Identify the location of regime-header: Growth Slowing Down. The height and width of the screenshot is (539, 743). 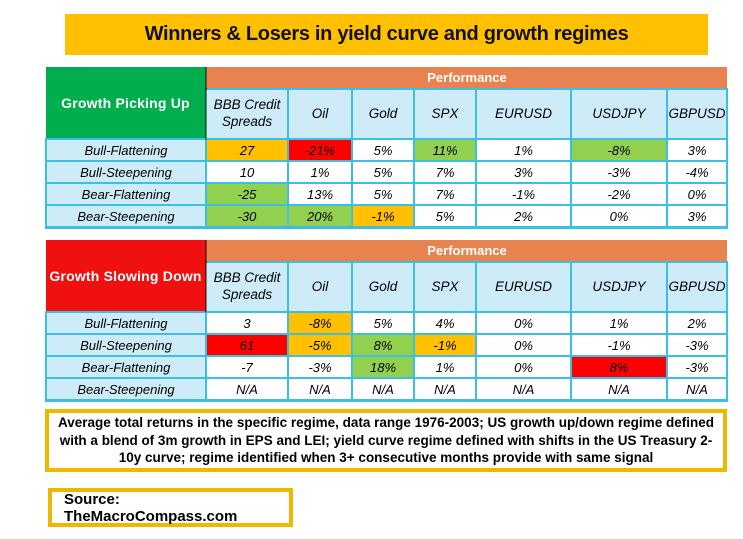
(126, 276).